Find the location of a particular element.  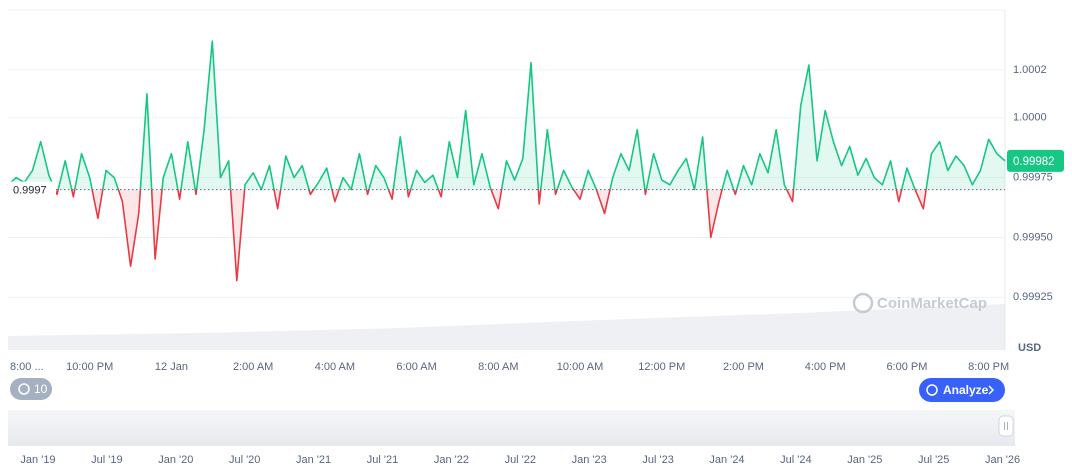

x-tick-label: 8:00 PM is located at coordinates (988, 367).